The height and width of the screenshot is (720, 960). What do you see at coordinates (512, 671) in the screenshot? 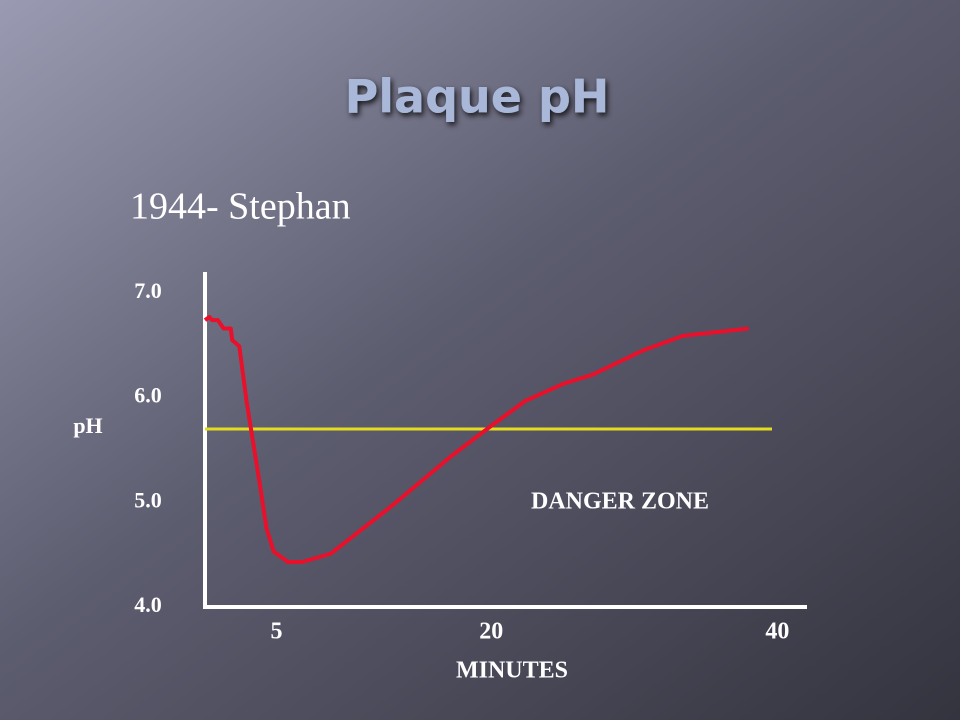
I see `x-axis-label: MINUTES` at bounding box center [512, 671].